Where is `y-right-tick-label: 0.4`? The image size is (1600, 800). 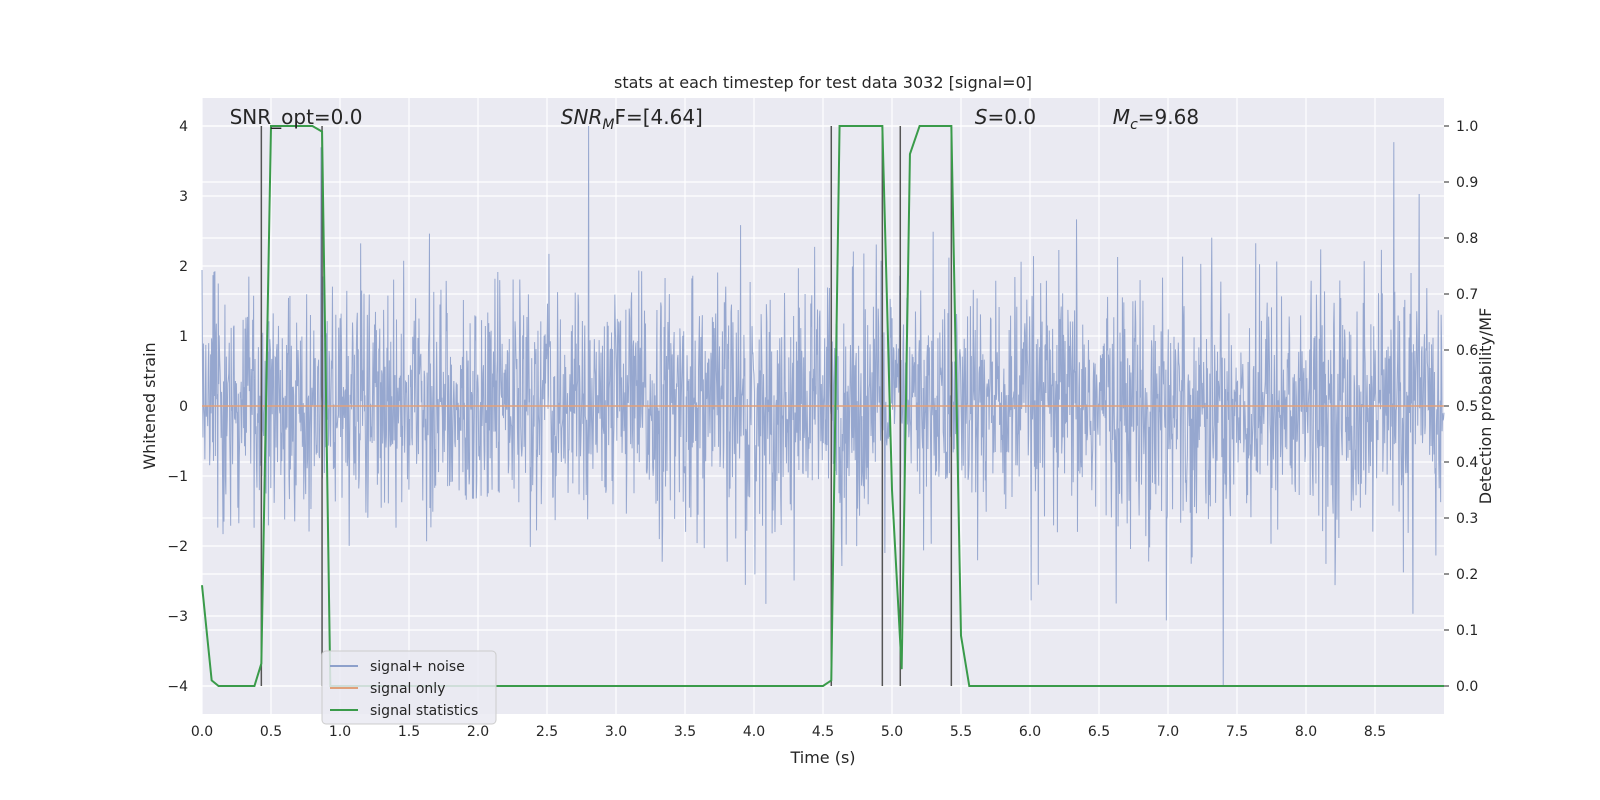 y-right-tick-label: 0.4 is located at coordinates (1467, 463).